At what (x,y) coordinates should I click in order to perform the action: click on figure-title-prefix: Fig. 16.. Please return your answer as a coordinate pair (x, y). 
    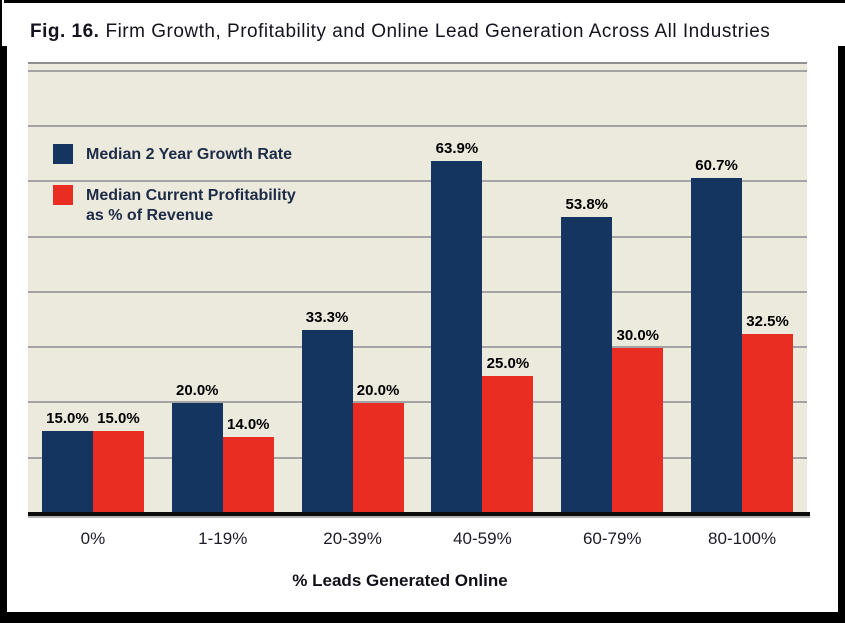
    Looking at the image, I should click on (65, 31).